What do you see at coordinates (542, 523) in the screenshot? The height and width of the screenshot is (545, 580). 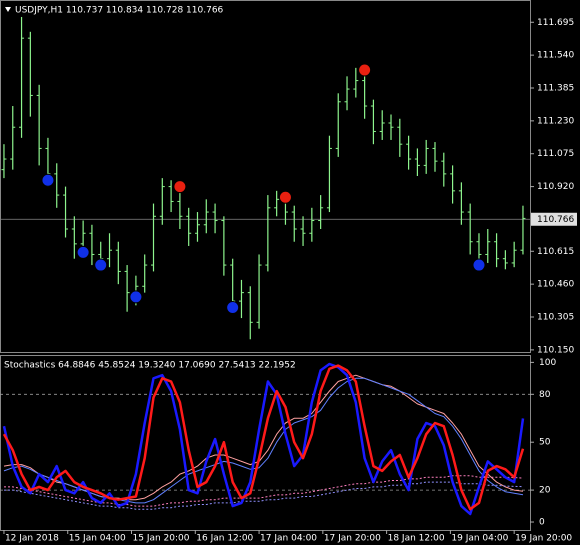 I see `y-tick-label: 0` at bounding box center [542, 523].